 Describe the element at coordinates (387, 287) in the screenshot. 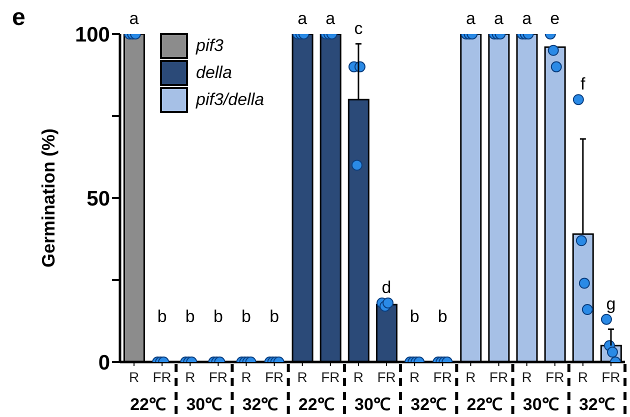

I see `annotation: d` at that location.